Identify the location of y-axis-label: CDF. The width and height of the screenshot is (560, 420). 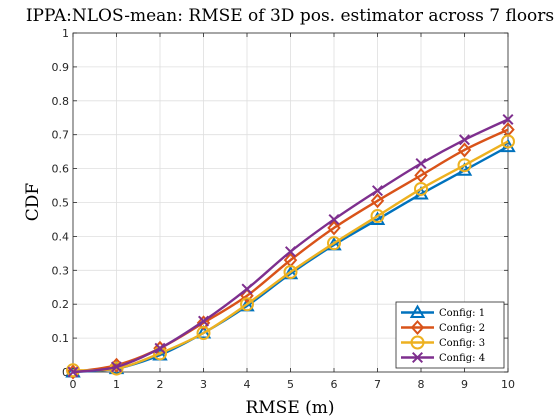
(33, 202).